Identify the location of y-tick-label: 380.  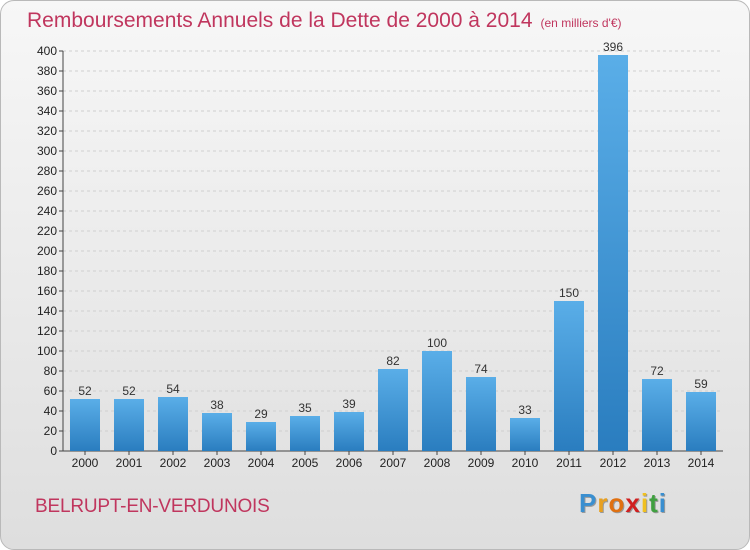
(47, 71).